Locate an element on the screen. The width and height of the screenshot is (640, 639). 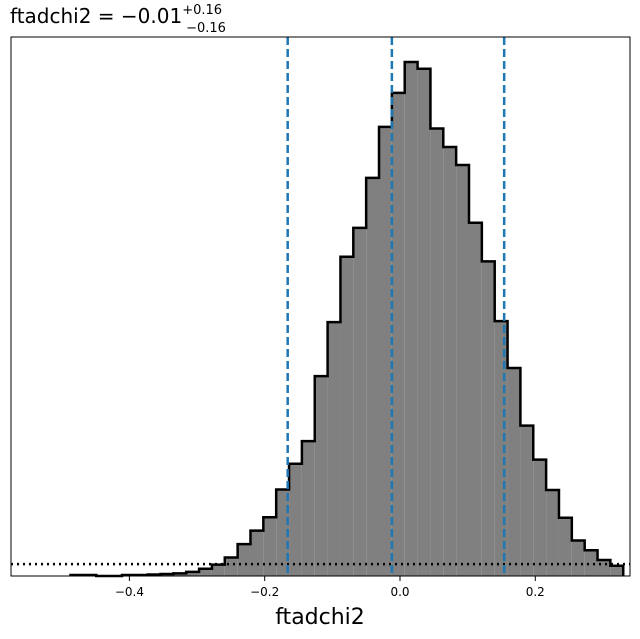
chart-title: ftadchi2 = −0.01+0.16 −0.16 is located at coordinates (118, 19).